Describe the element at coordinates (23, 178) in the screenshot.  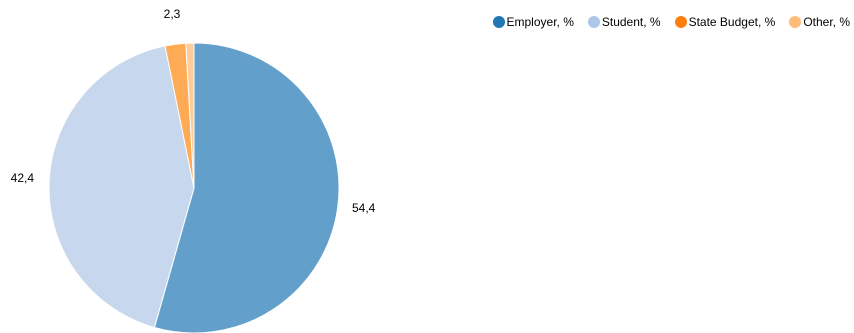
I see `data-label-student: 42,4` at that location.